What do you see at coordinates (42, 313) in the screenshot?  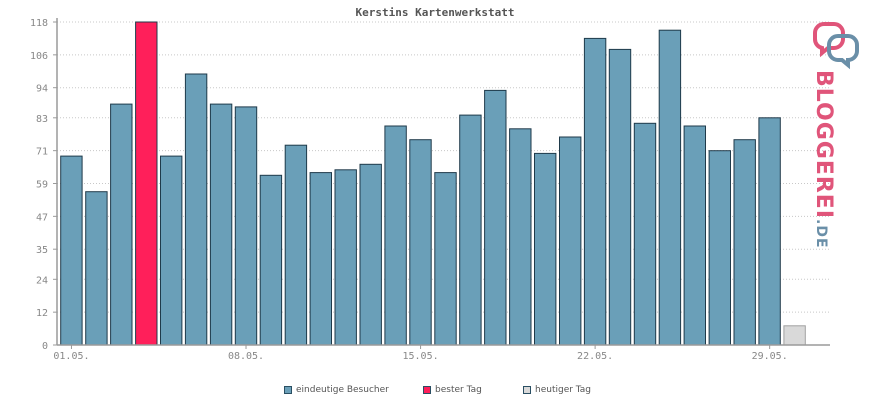 I see `y-tick-label: 12` at bounding box center [42, 313].